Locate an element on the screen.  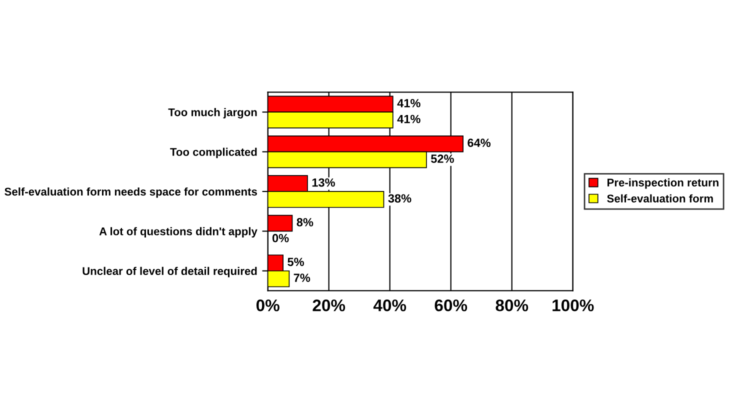
y-tick-label: Self-evaluation form needs space for comments is located at coordinates (130, 192).